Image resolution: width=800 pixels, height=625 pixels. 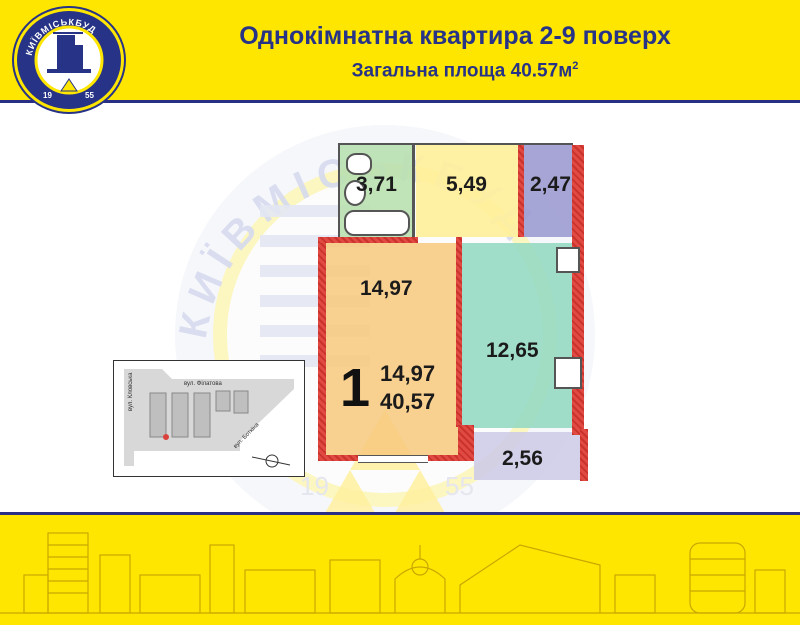 What do you see at coordinates (459, 332) in the screenshot?
I see `wall-middle` at bounding box center [459, 332].